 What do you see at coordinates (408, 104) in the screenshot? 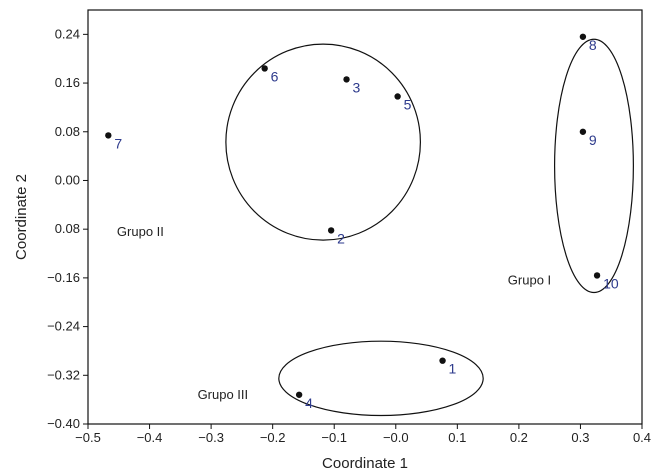
I see `point-label: 5` at bounding box center [408, 104].